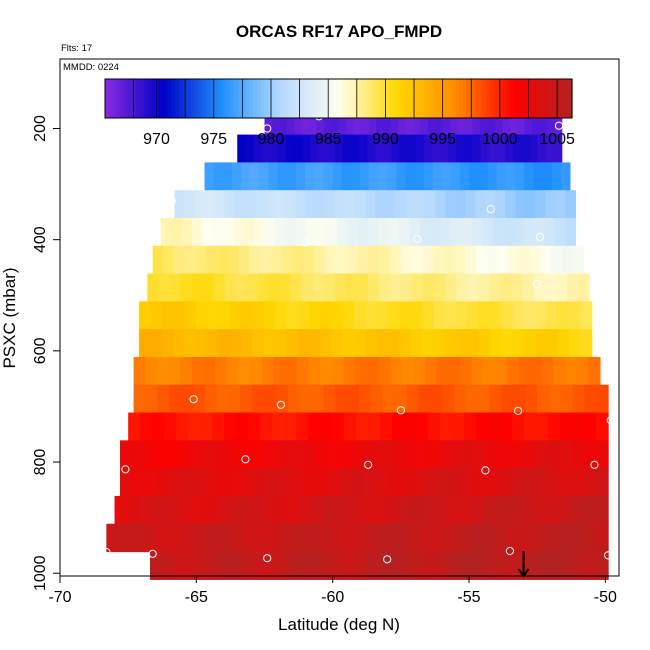 Image resolution: width=650 pixels, height=650 pixels. Describe the element at coordinates (385, 139) in the screenshot. I see `colorbar-tick-label: 990` at that location.